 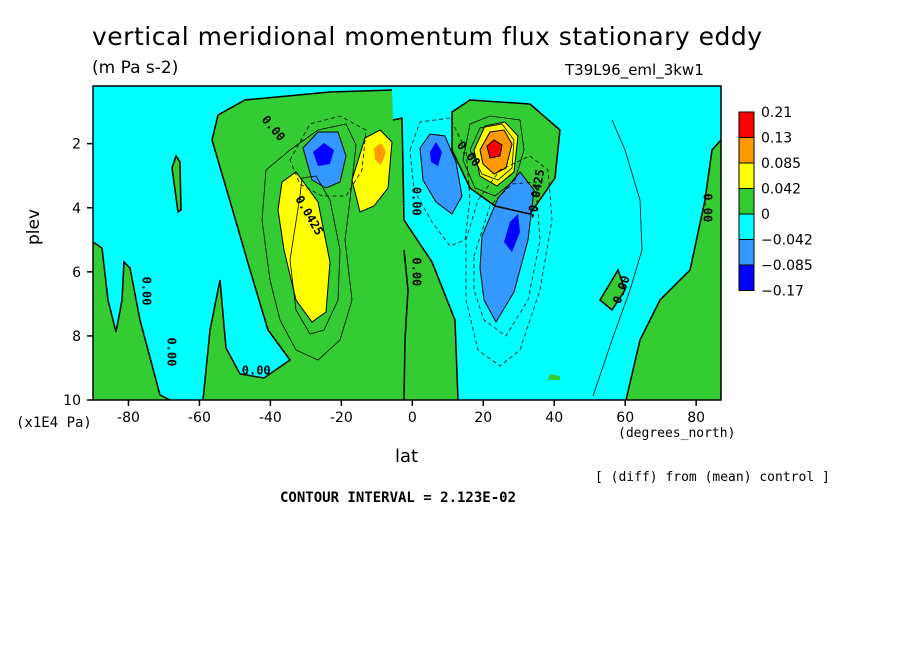 What do you see at coordinates (270, 418) in the screenshot?
I see `x-tick-label: -40` at bounding box center [270, 418].